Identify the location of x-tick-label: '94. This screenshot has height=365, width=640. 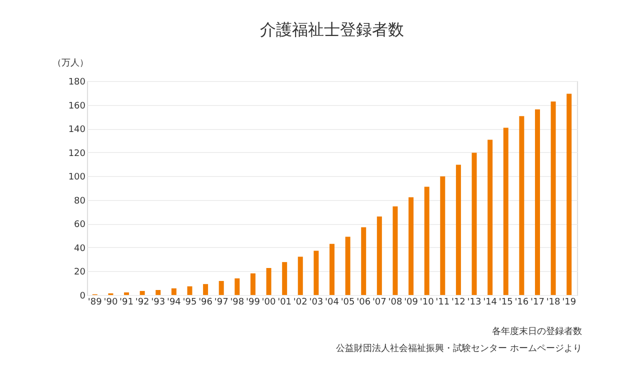
(174, 303).